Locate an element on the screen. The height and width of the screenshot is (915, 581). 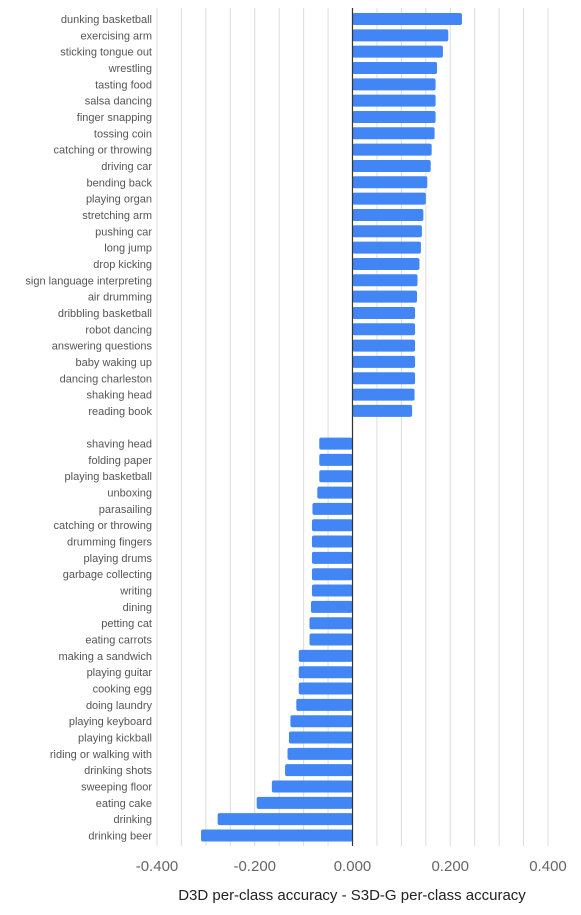
category-label: pushing car is located at coordinates (123, 232).